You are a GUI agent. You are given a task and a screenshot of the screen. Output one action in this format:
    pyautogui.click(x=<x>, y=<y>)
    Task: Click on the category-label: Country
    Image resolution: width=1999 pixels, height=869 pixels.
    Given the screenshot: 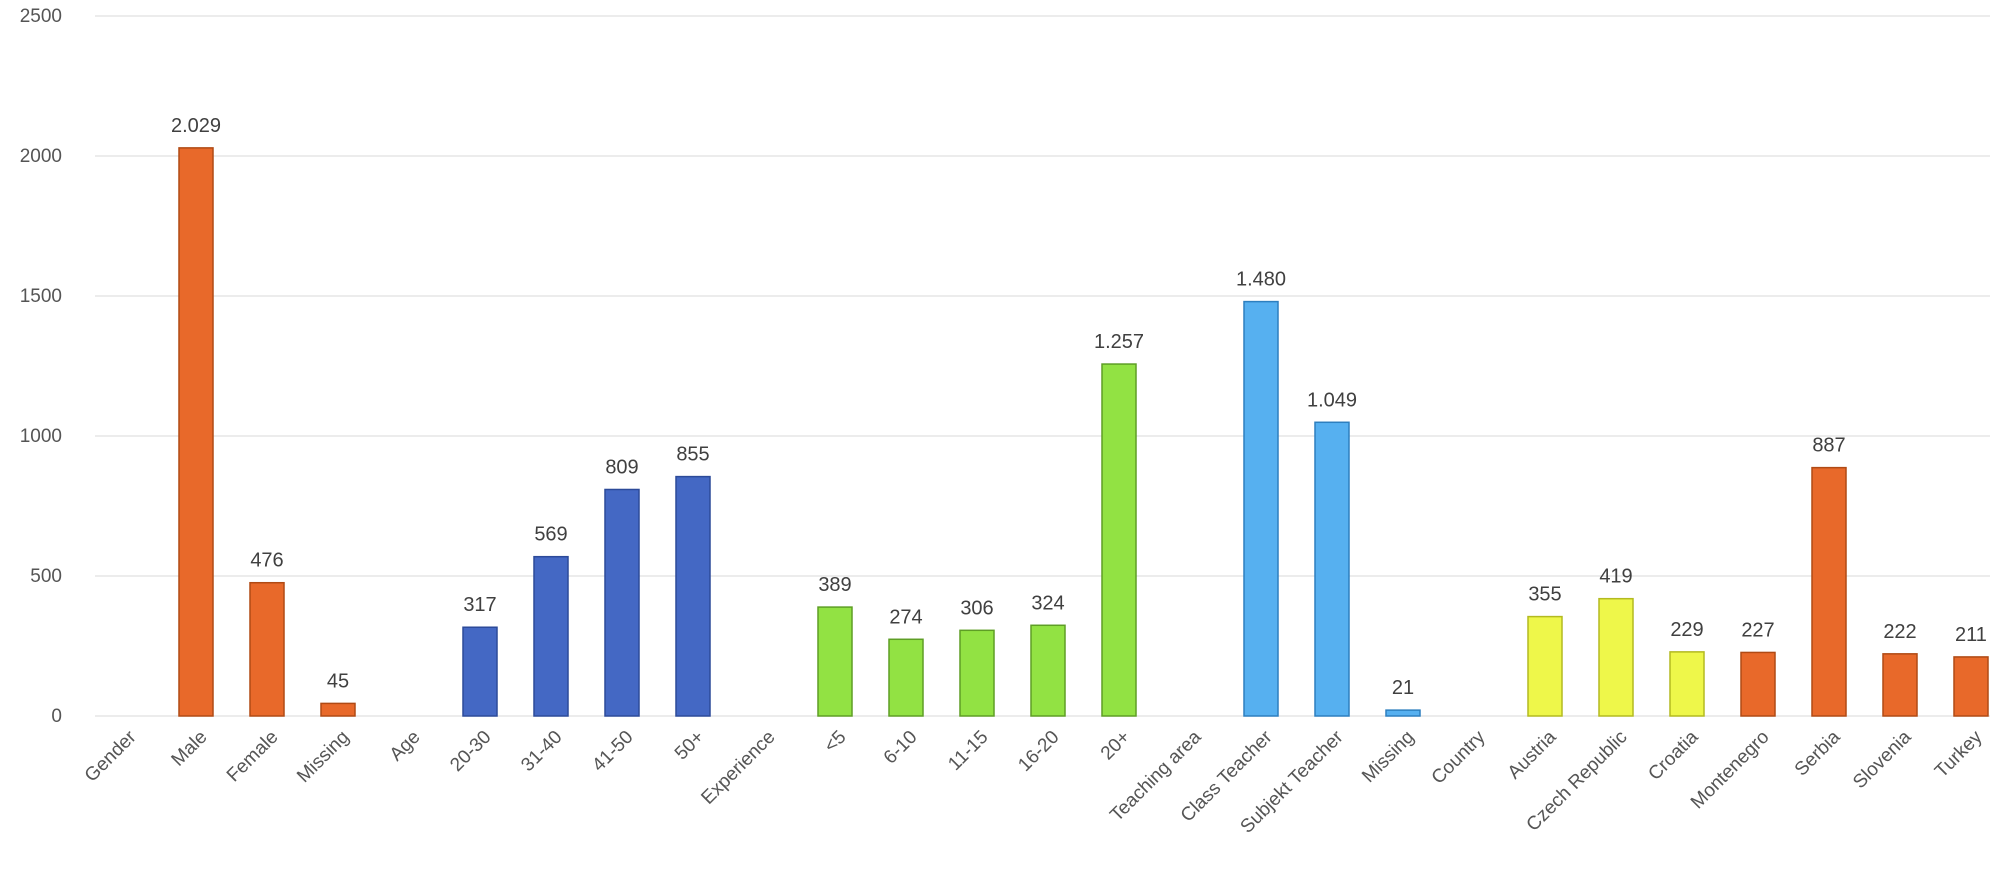 What is the action you would take?
    pyautogui.click(x=1459, y=757)
    